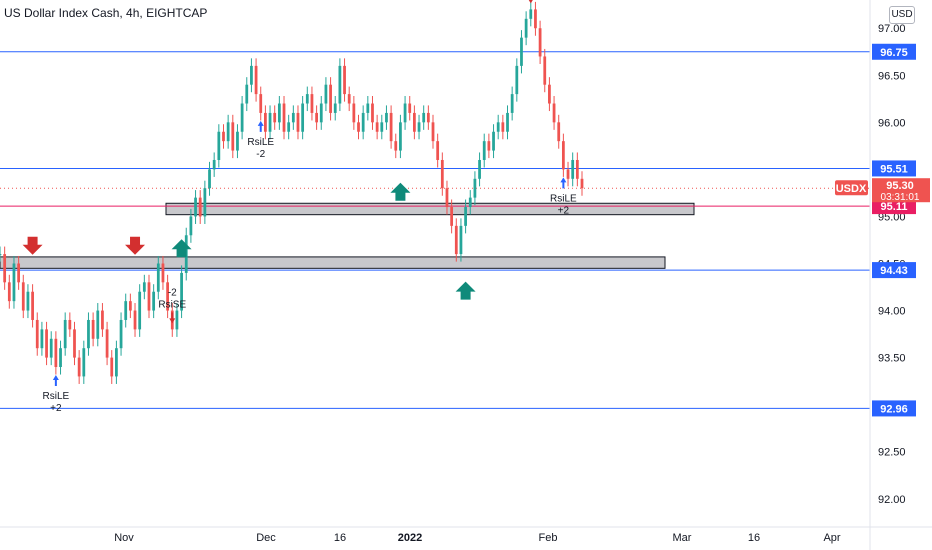 The width and height of the screenshot is (932, 550). Describe the element at coordinates (892, 312) in the screenshot. I see `price-tick-label: 94.00` at that location.